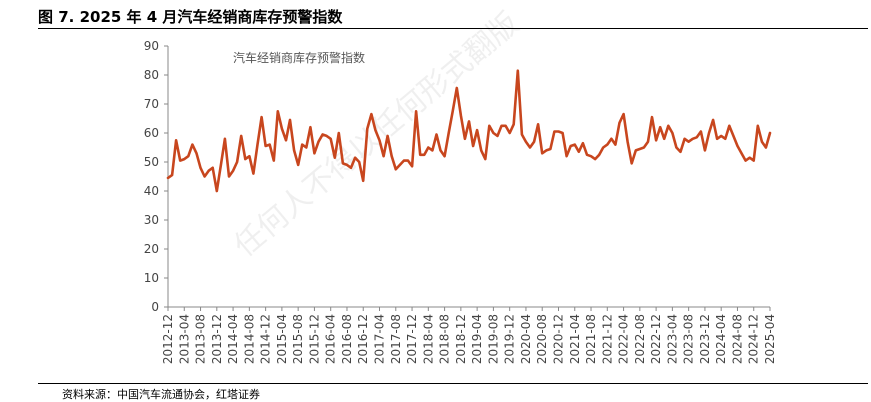 This screenshot has height=402, width=871. I want to click on x-tick-label: 2015-04, so click(282, 339).